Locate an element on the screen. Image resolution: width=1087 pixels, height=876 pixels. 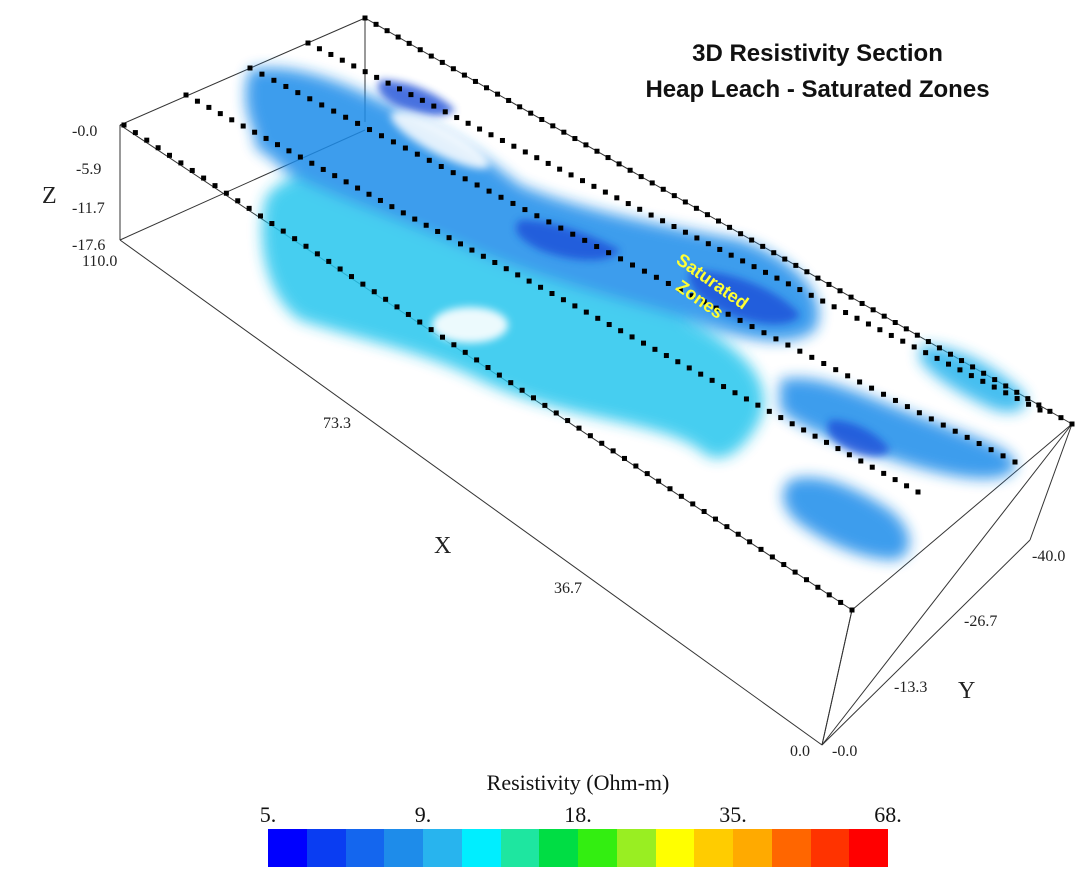
x-tick: 36.7 is located at coordinates (568, 588).